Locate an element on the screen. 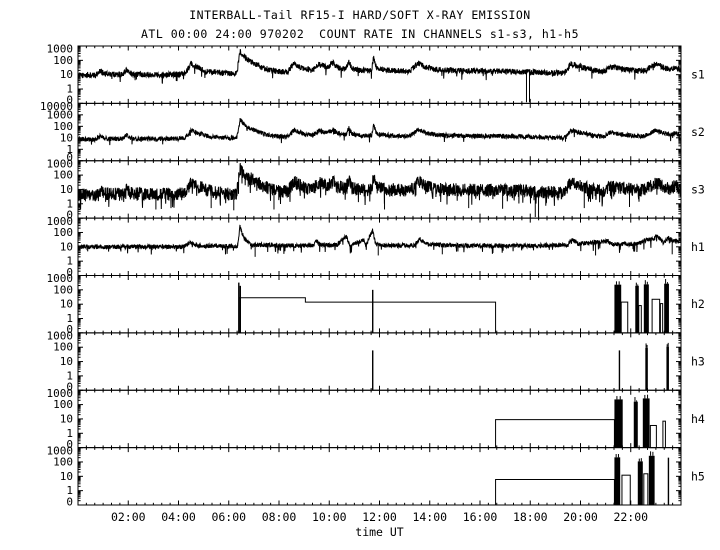 This screenshot has width=720, height=550. panel-h3-border is located at coordinates (379, 361).